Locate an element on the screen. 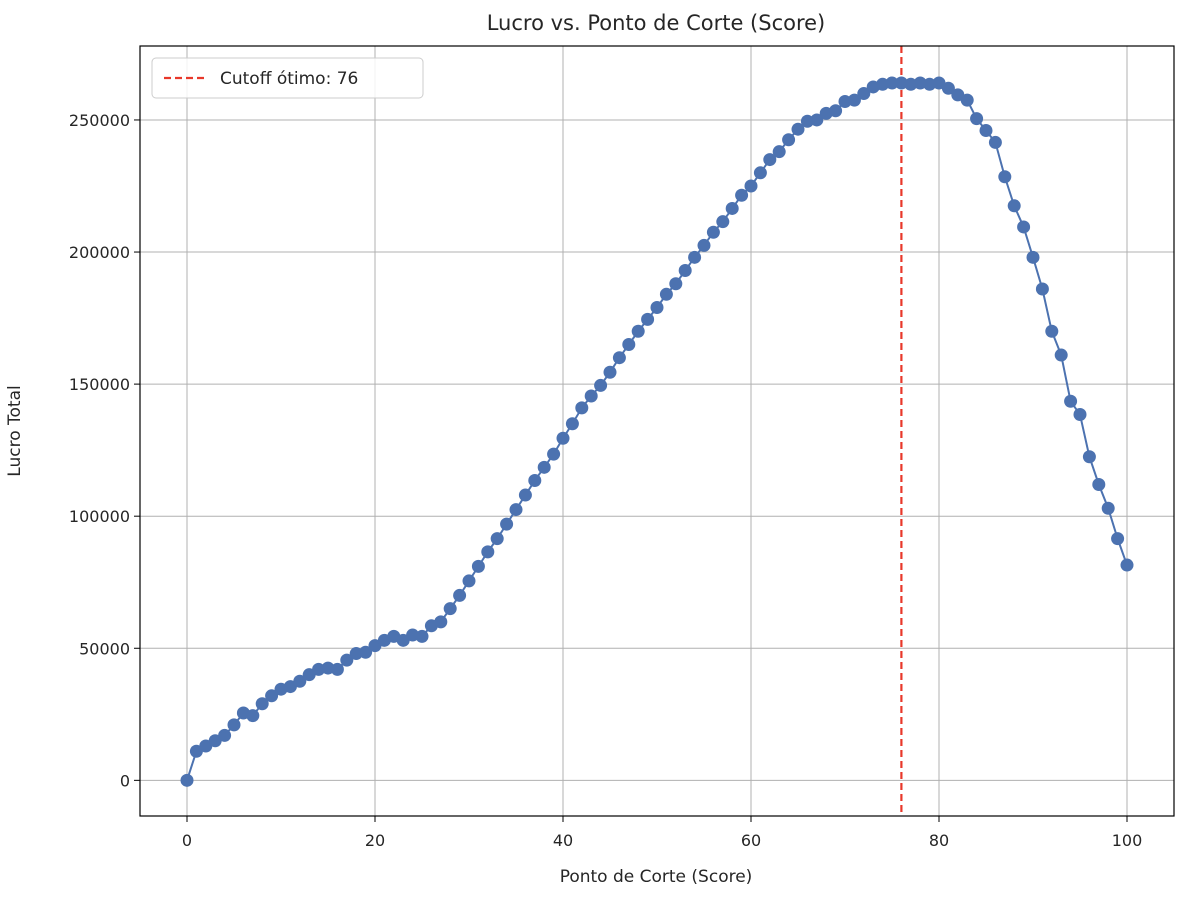 The height and width of the screenshot is (898, 1182). y-tick-label: 50000 is located at coordinates (104, 648).